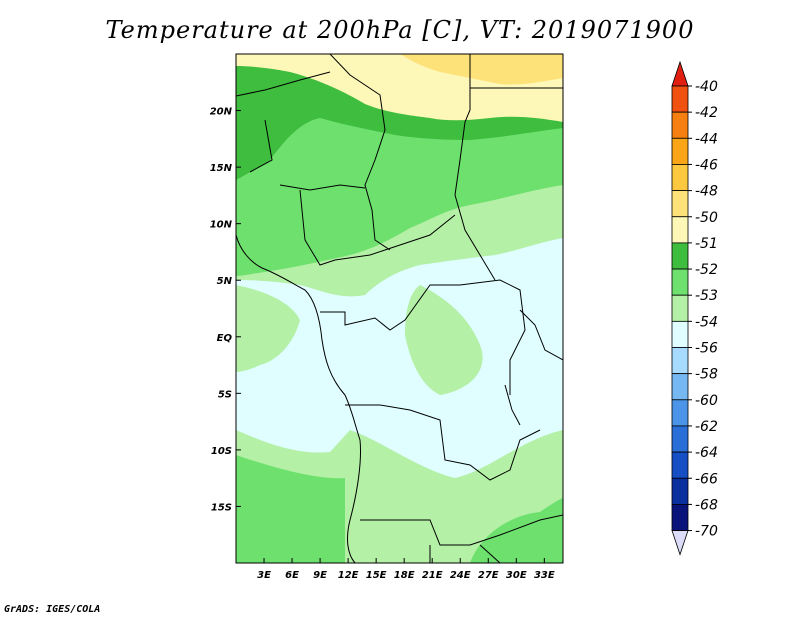 The image size is (800, 618). Describe the element at coordinates (706, 218) in the screenshot. I see `colorbar-label: -50` at that location.